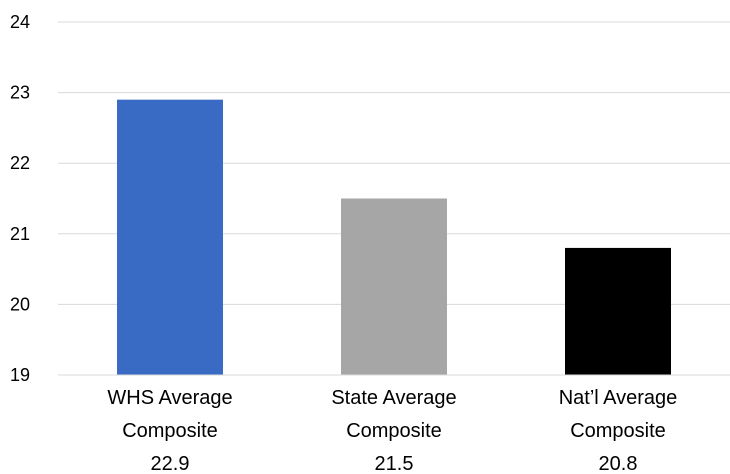 Image resolution: width=730 pixels, height=474 pixels. Describe the element at coordinates (170, 463) in the screenshot. I see `bar-value-label: 22.9` at that location.